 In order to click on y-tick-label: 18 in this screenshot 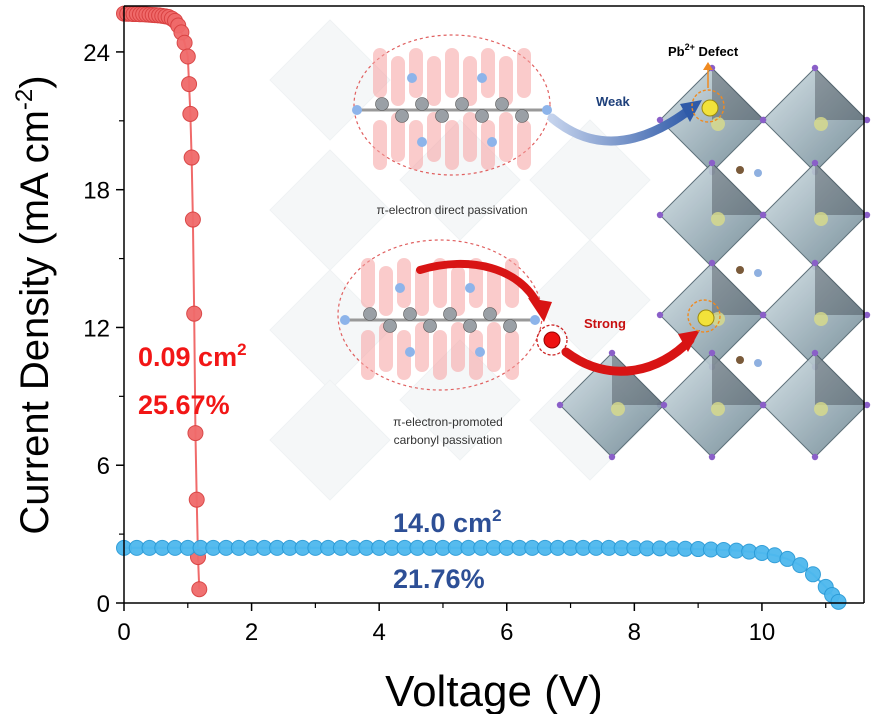, I will do `click(96, 191)`.